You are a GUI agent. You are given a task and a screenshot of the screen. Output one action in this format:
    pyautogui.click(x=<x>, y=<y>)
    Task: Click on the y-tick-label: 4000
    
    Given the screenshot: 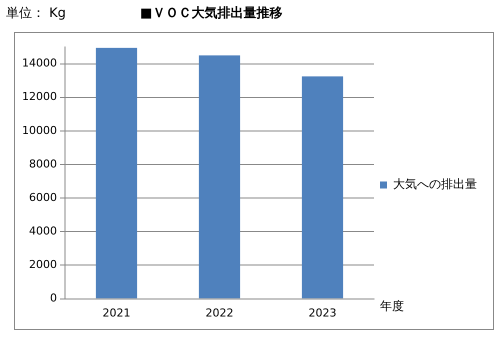 What is the action you would take?
    pyautogui.click(x=42, y=231)
    